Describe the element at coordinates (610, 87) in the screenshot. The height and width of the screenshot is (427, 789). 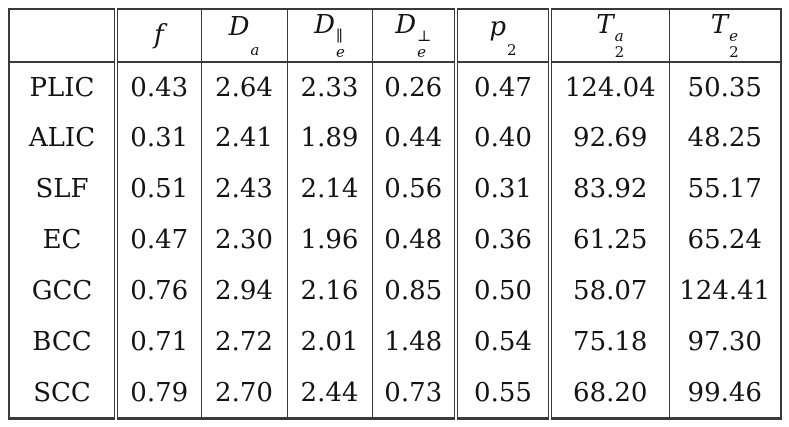
I see `table-cell: 124.04` at that location.